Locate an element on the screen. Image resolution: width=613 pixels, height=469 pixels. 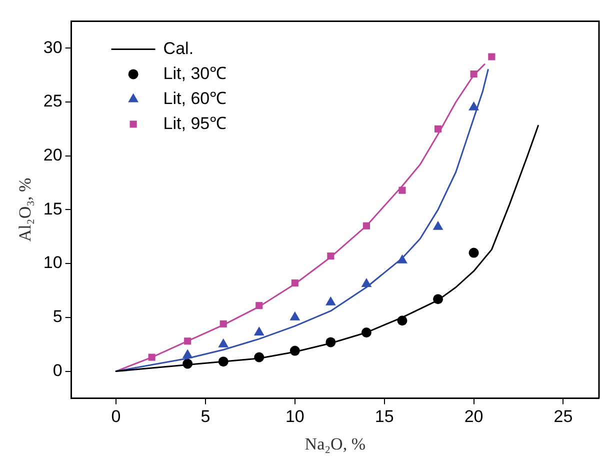
y-tick-label: 25 is located at coordinates (52, 101).